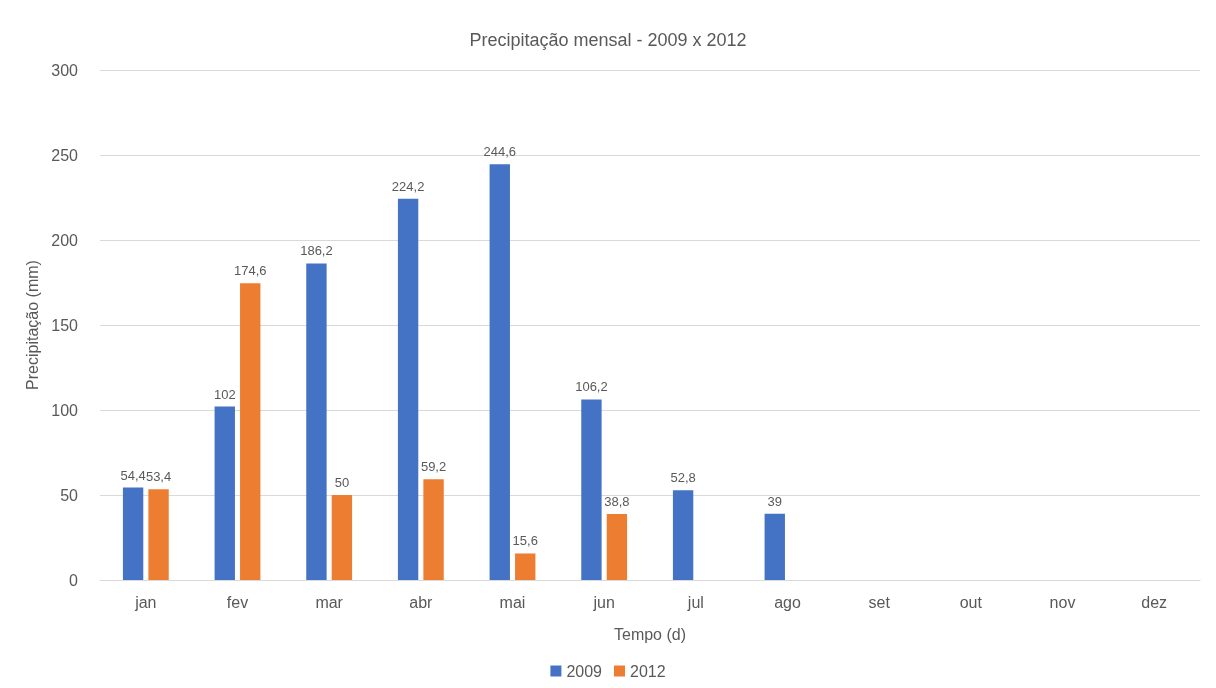 Image resolution: width=1216 pixels, height=688 pixels. I want to click on x-axis-title: Tempo (d), so click(650, 634).